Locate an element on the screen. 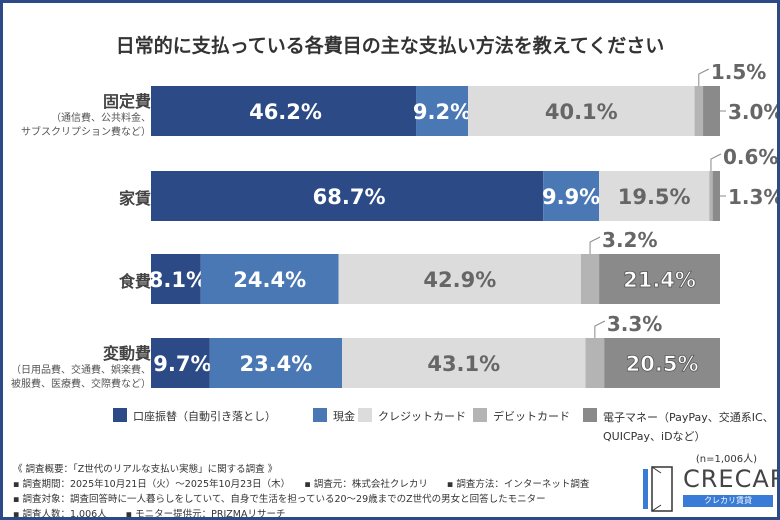  legend-item: 電子マネー（PayPay、交通系IC、 QUICPay、iDなど） is located at coordinates (678, 427).